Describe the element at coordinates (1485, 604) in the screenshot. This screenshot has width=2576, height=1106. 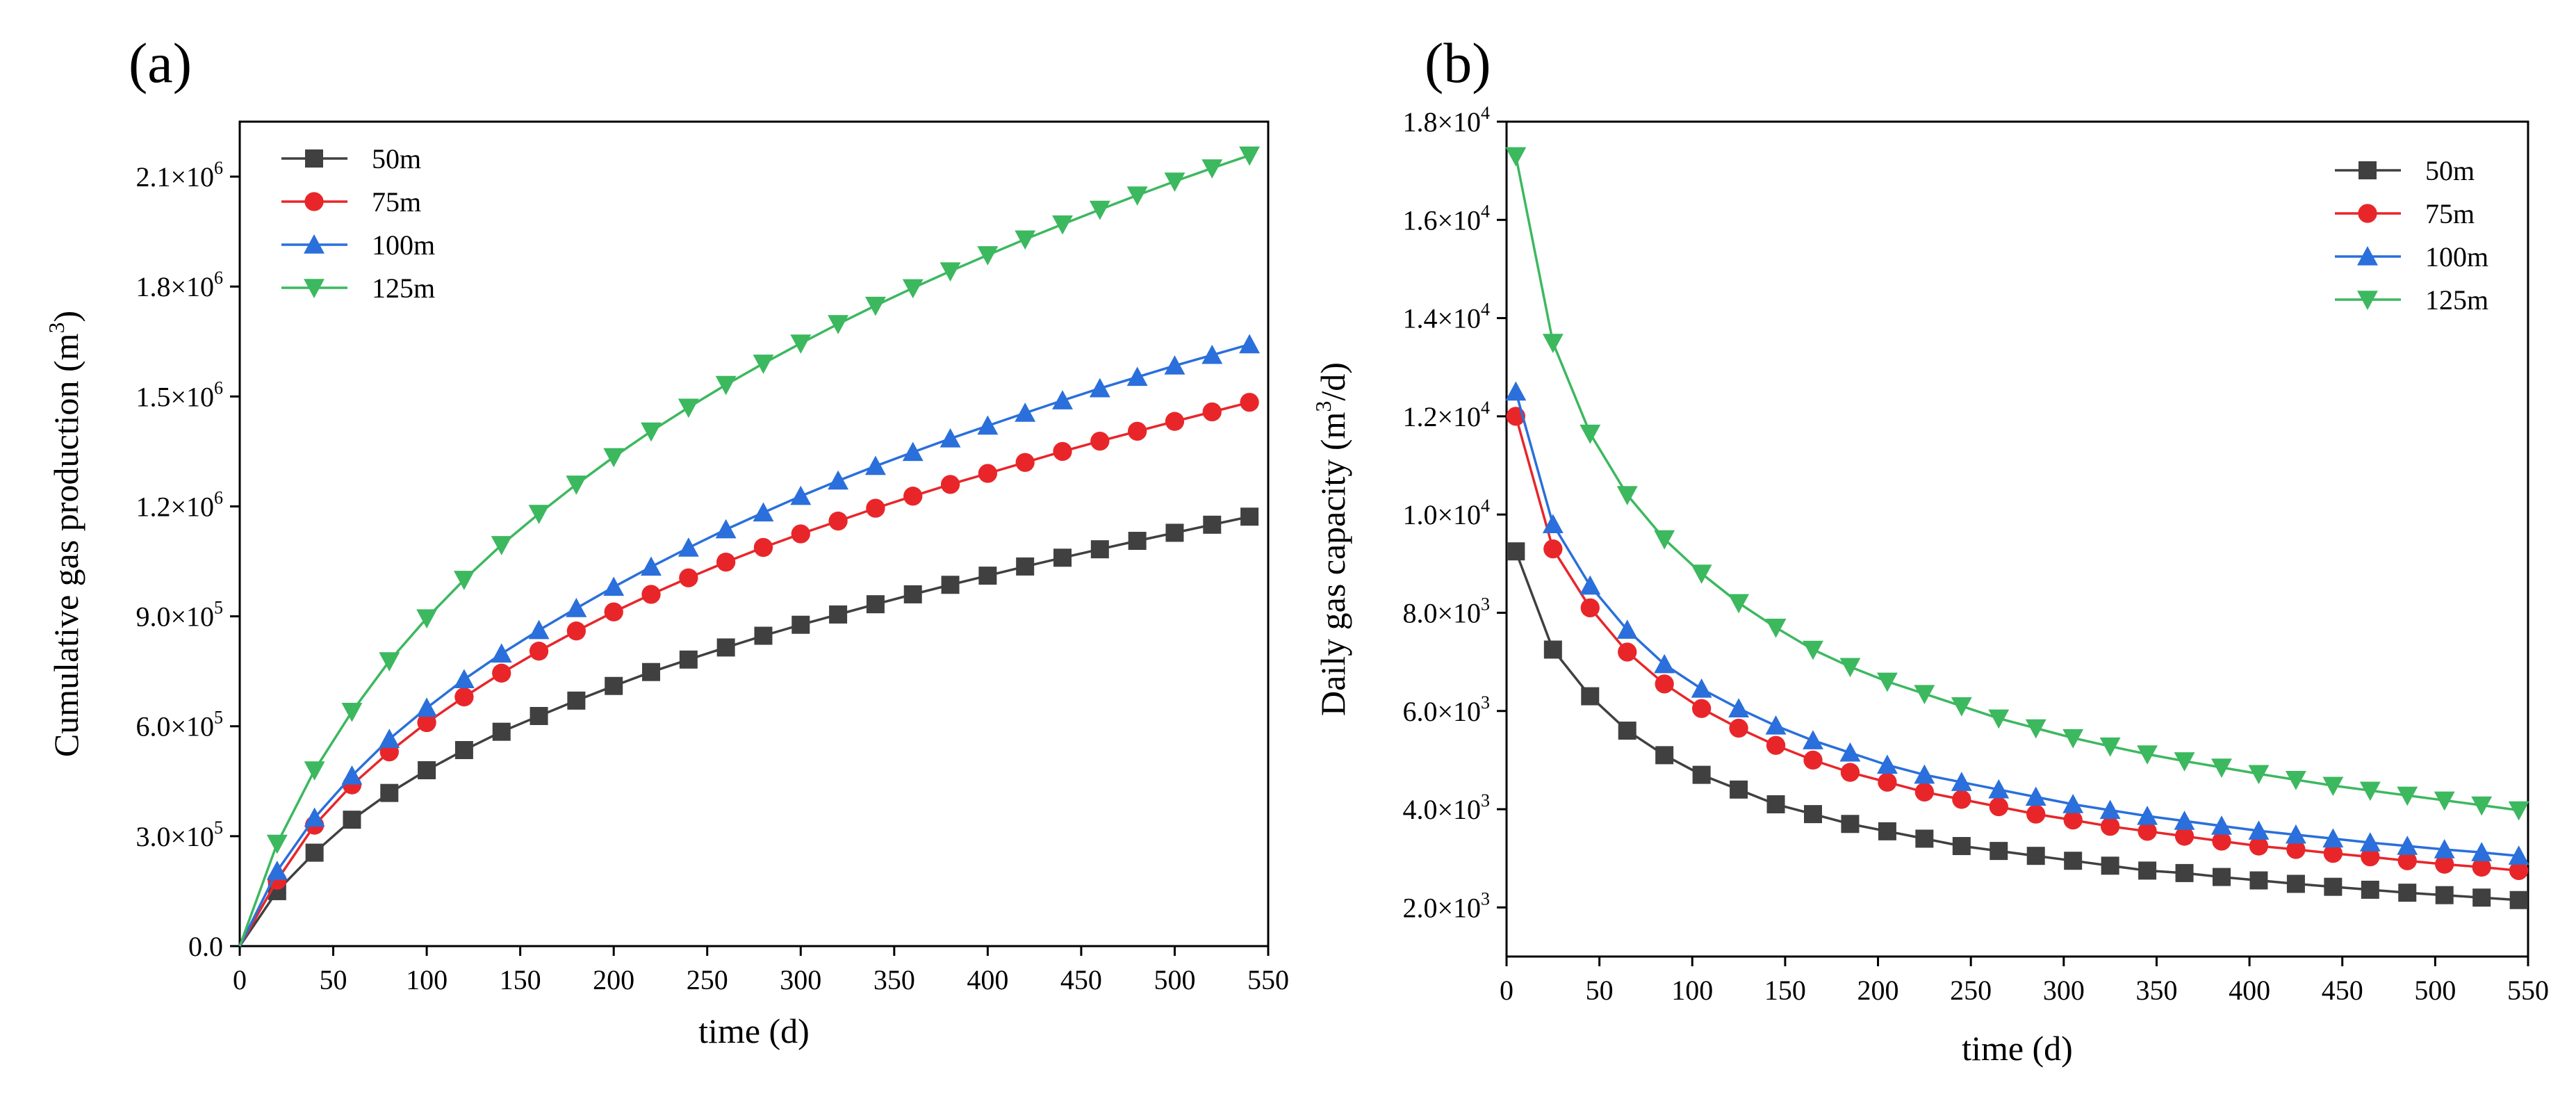
I see `y-tick-exponent: 3` at that location.